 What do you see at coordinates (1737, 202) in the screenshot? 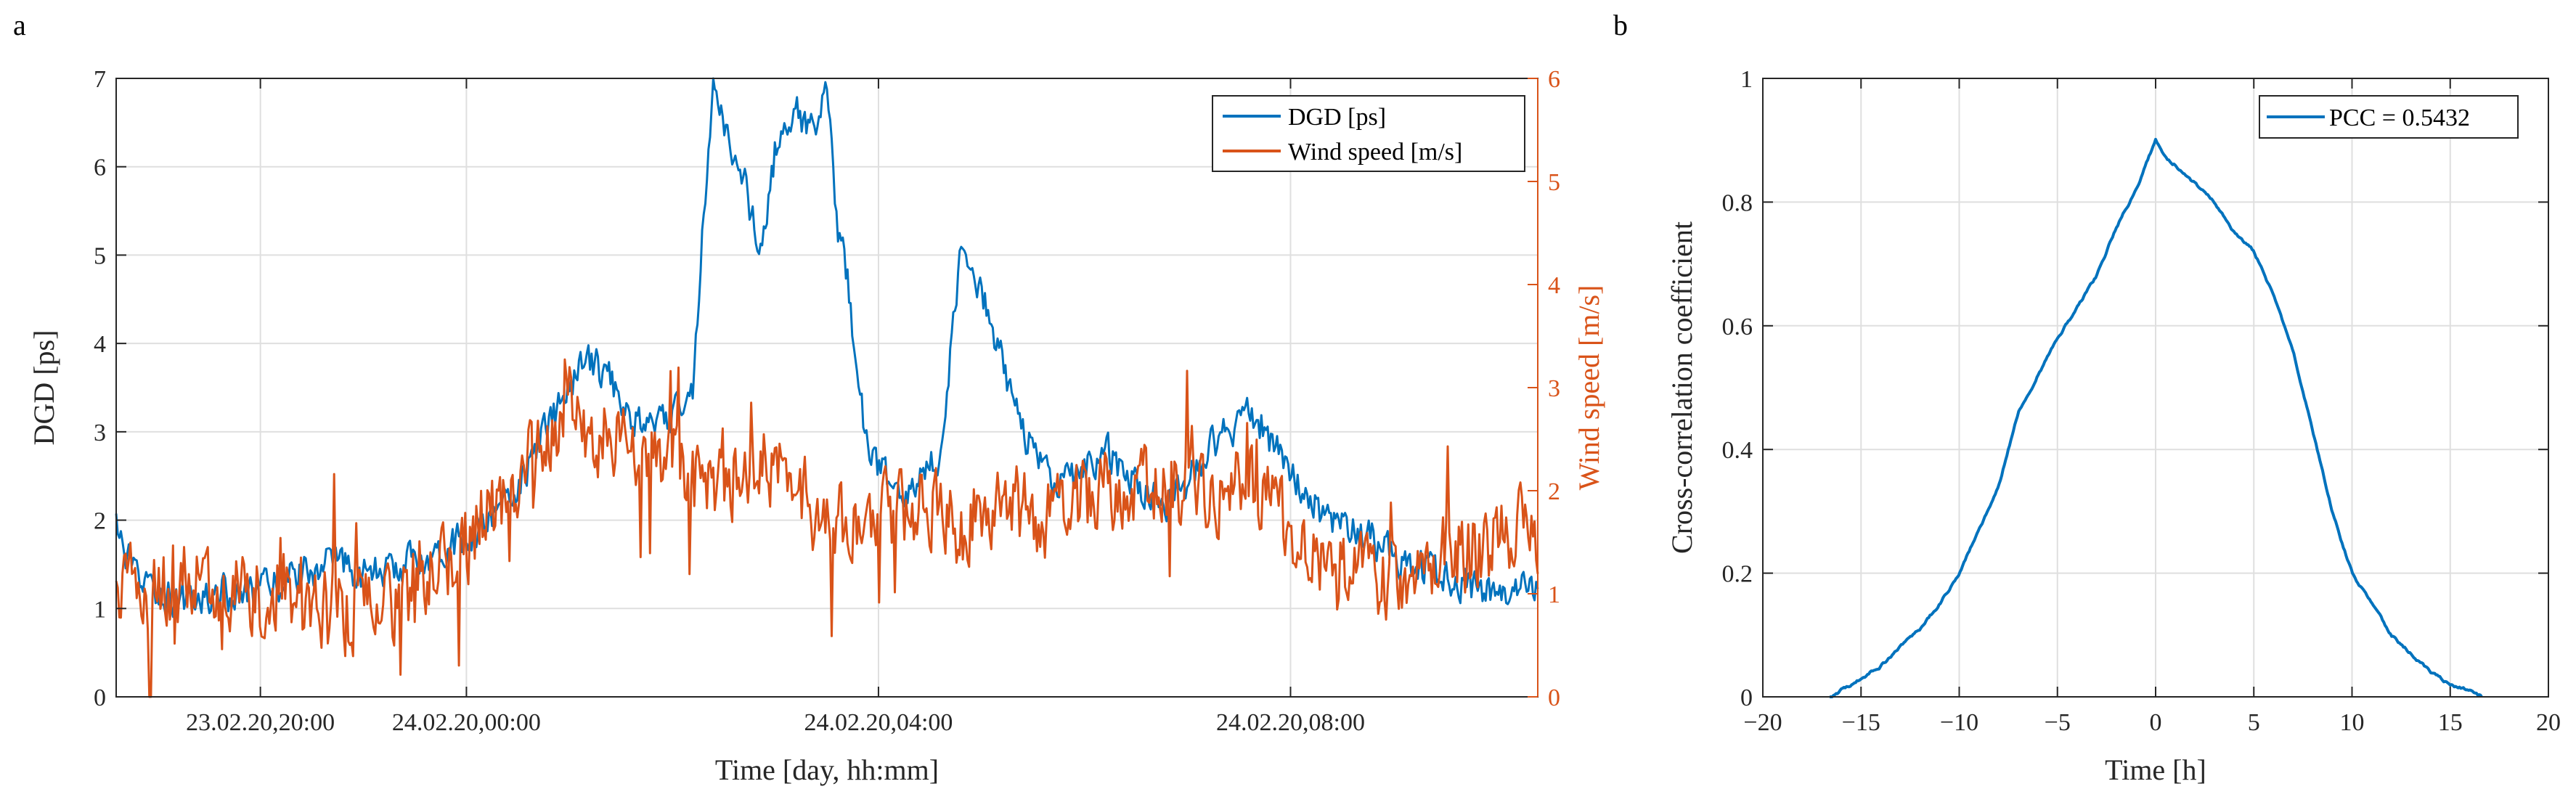
I see `chart-b-y-tick-label: 0.8` at bounding box center [1737, 202].